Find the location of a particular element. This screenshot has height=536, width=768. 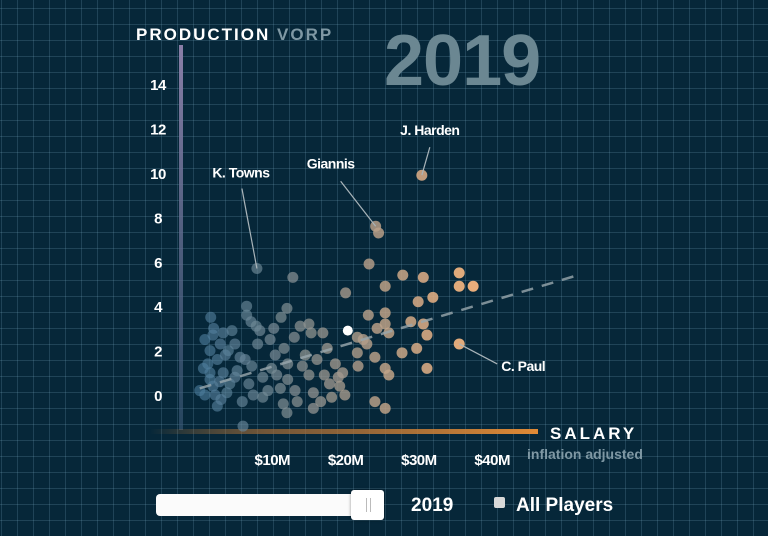

all-players-label: All Players is located at coordinates (565, 505).